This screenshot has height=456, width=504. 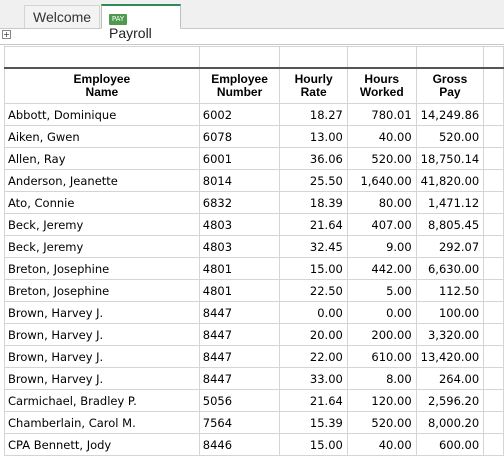 What do you see at coordinates (450, 400) in the screenshot?
I see `gross-pay-cell: 2,596.20` at bounding box center [450, 400].